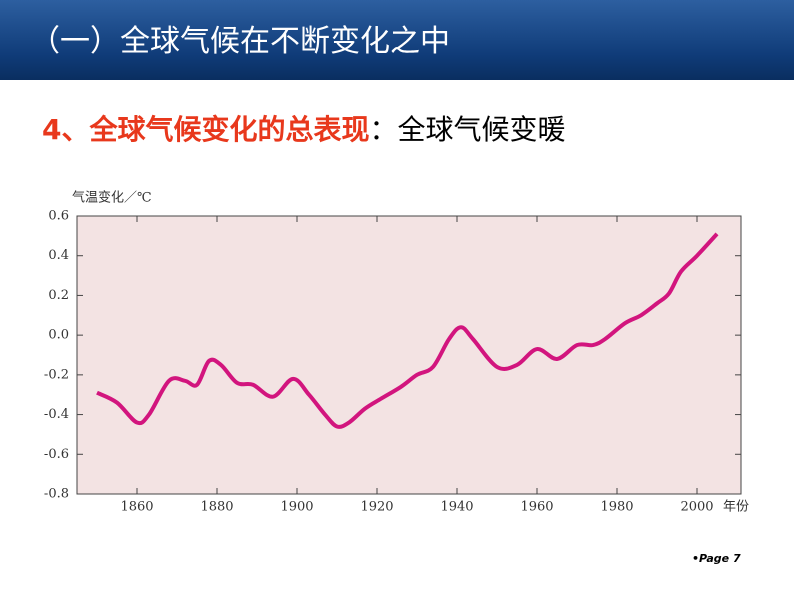  What do you see at coordinates (206, 129) in the screenshot?
I see `subtitle-lead: 4、全球气候变化的总表现` at bounding box center [206, 129].